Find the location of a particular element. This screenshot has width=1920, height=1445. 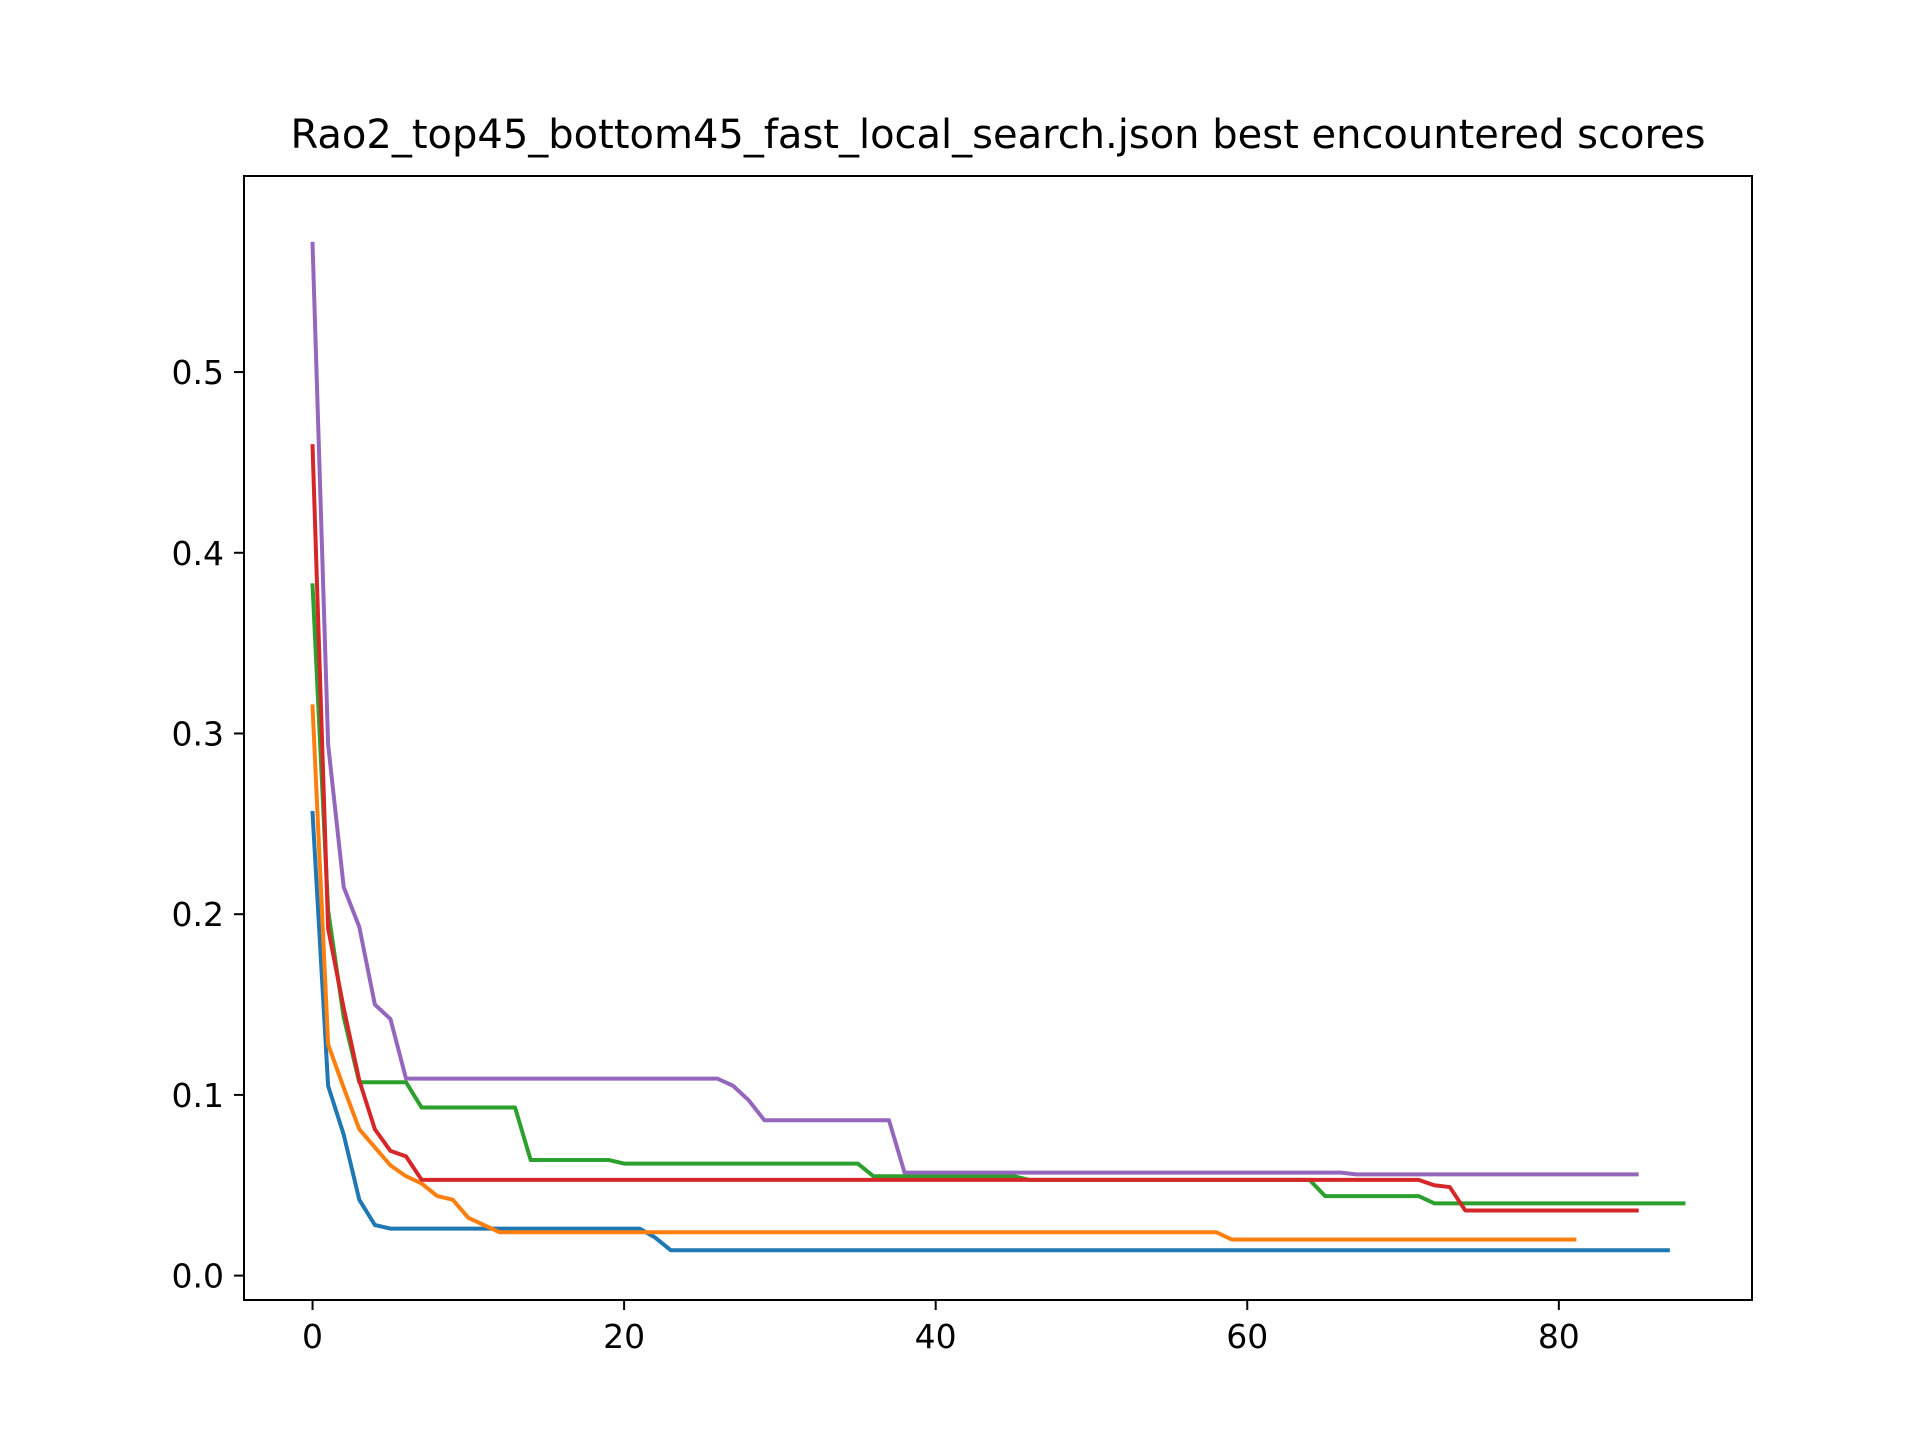

x-tick-label: 20 is located at coordinates (624, 1336).